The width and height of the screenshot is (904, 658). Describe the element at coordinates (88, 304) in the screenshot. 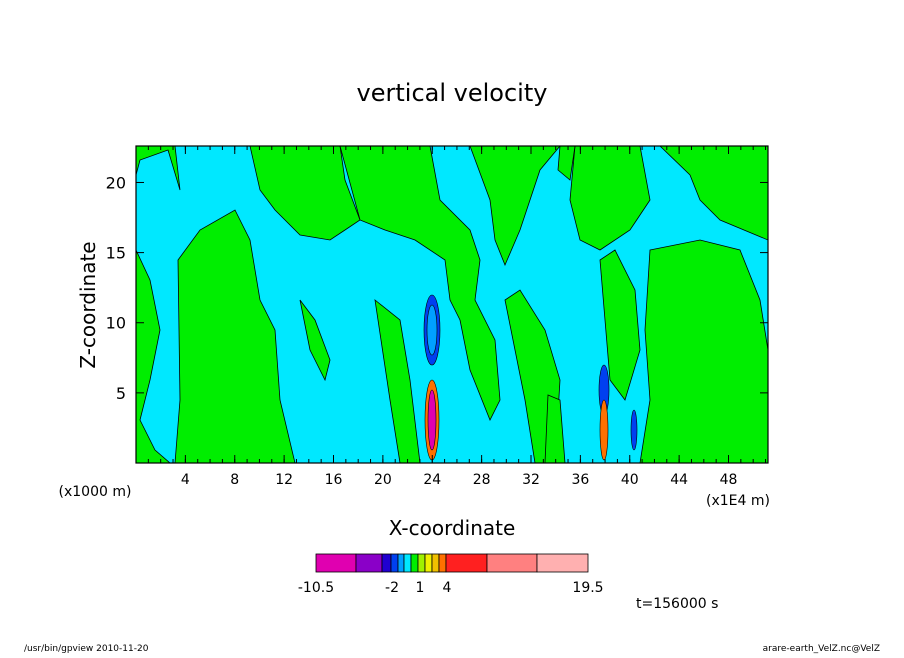

I see `y-axis-label: Z-coordinate` at that location.